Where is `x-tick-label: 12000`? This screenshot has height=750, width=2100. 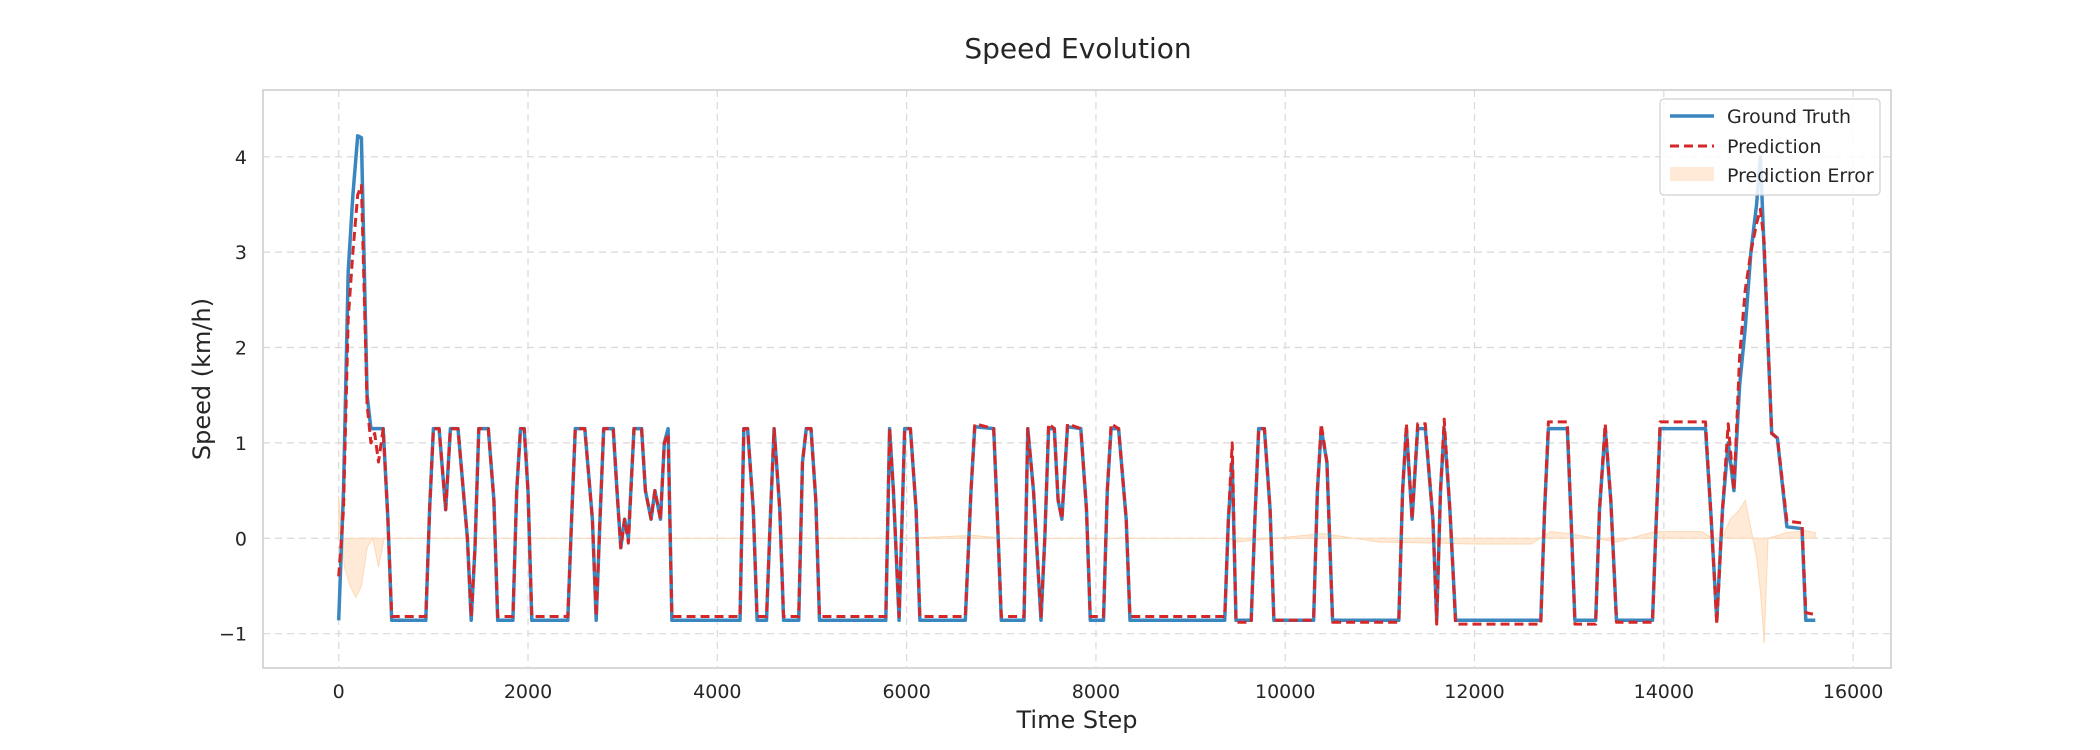 x-tick-label: 12000 is located at coordinates (1474, 692).